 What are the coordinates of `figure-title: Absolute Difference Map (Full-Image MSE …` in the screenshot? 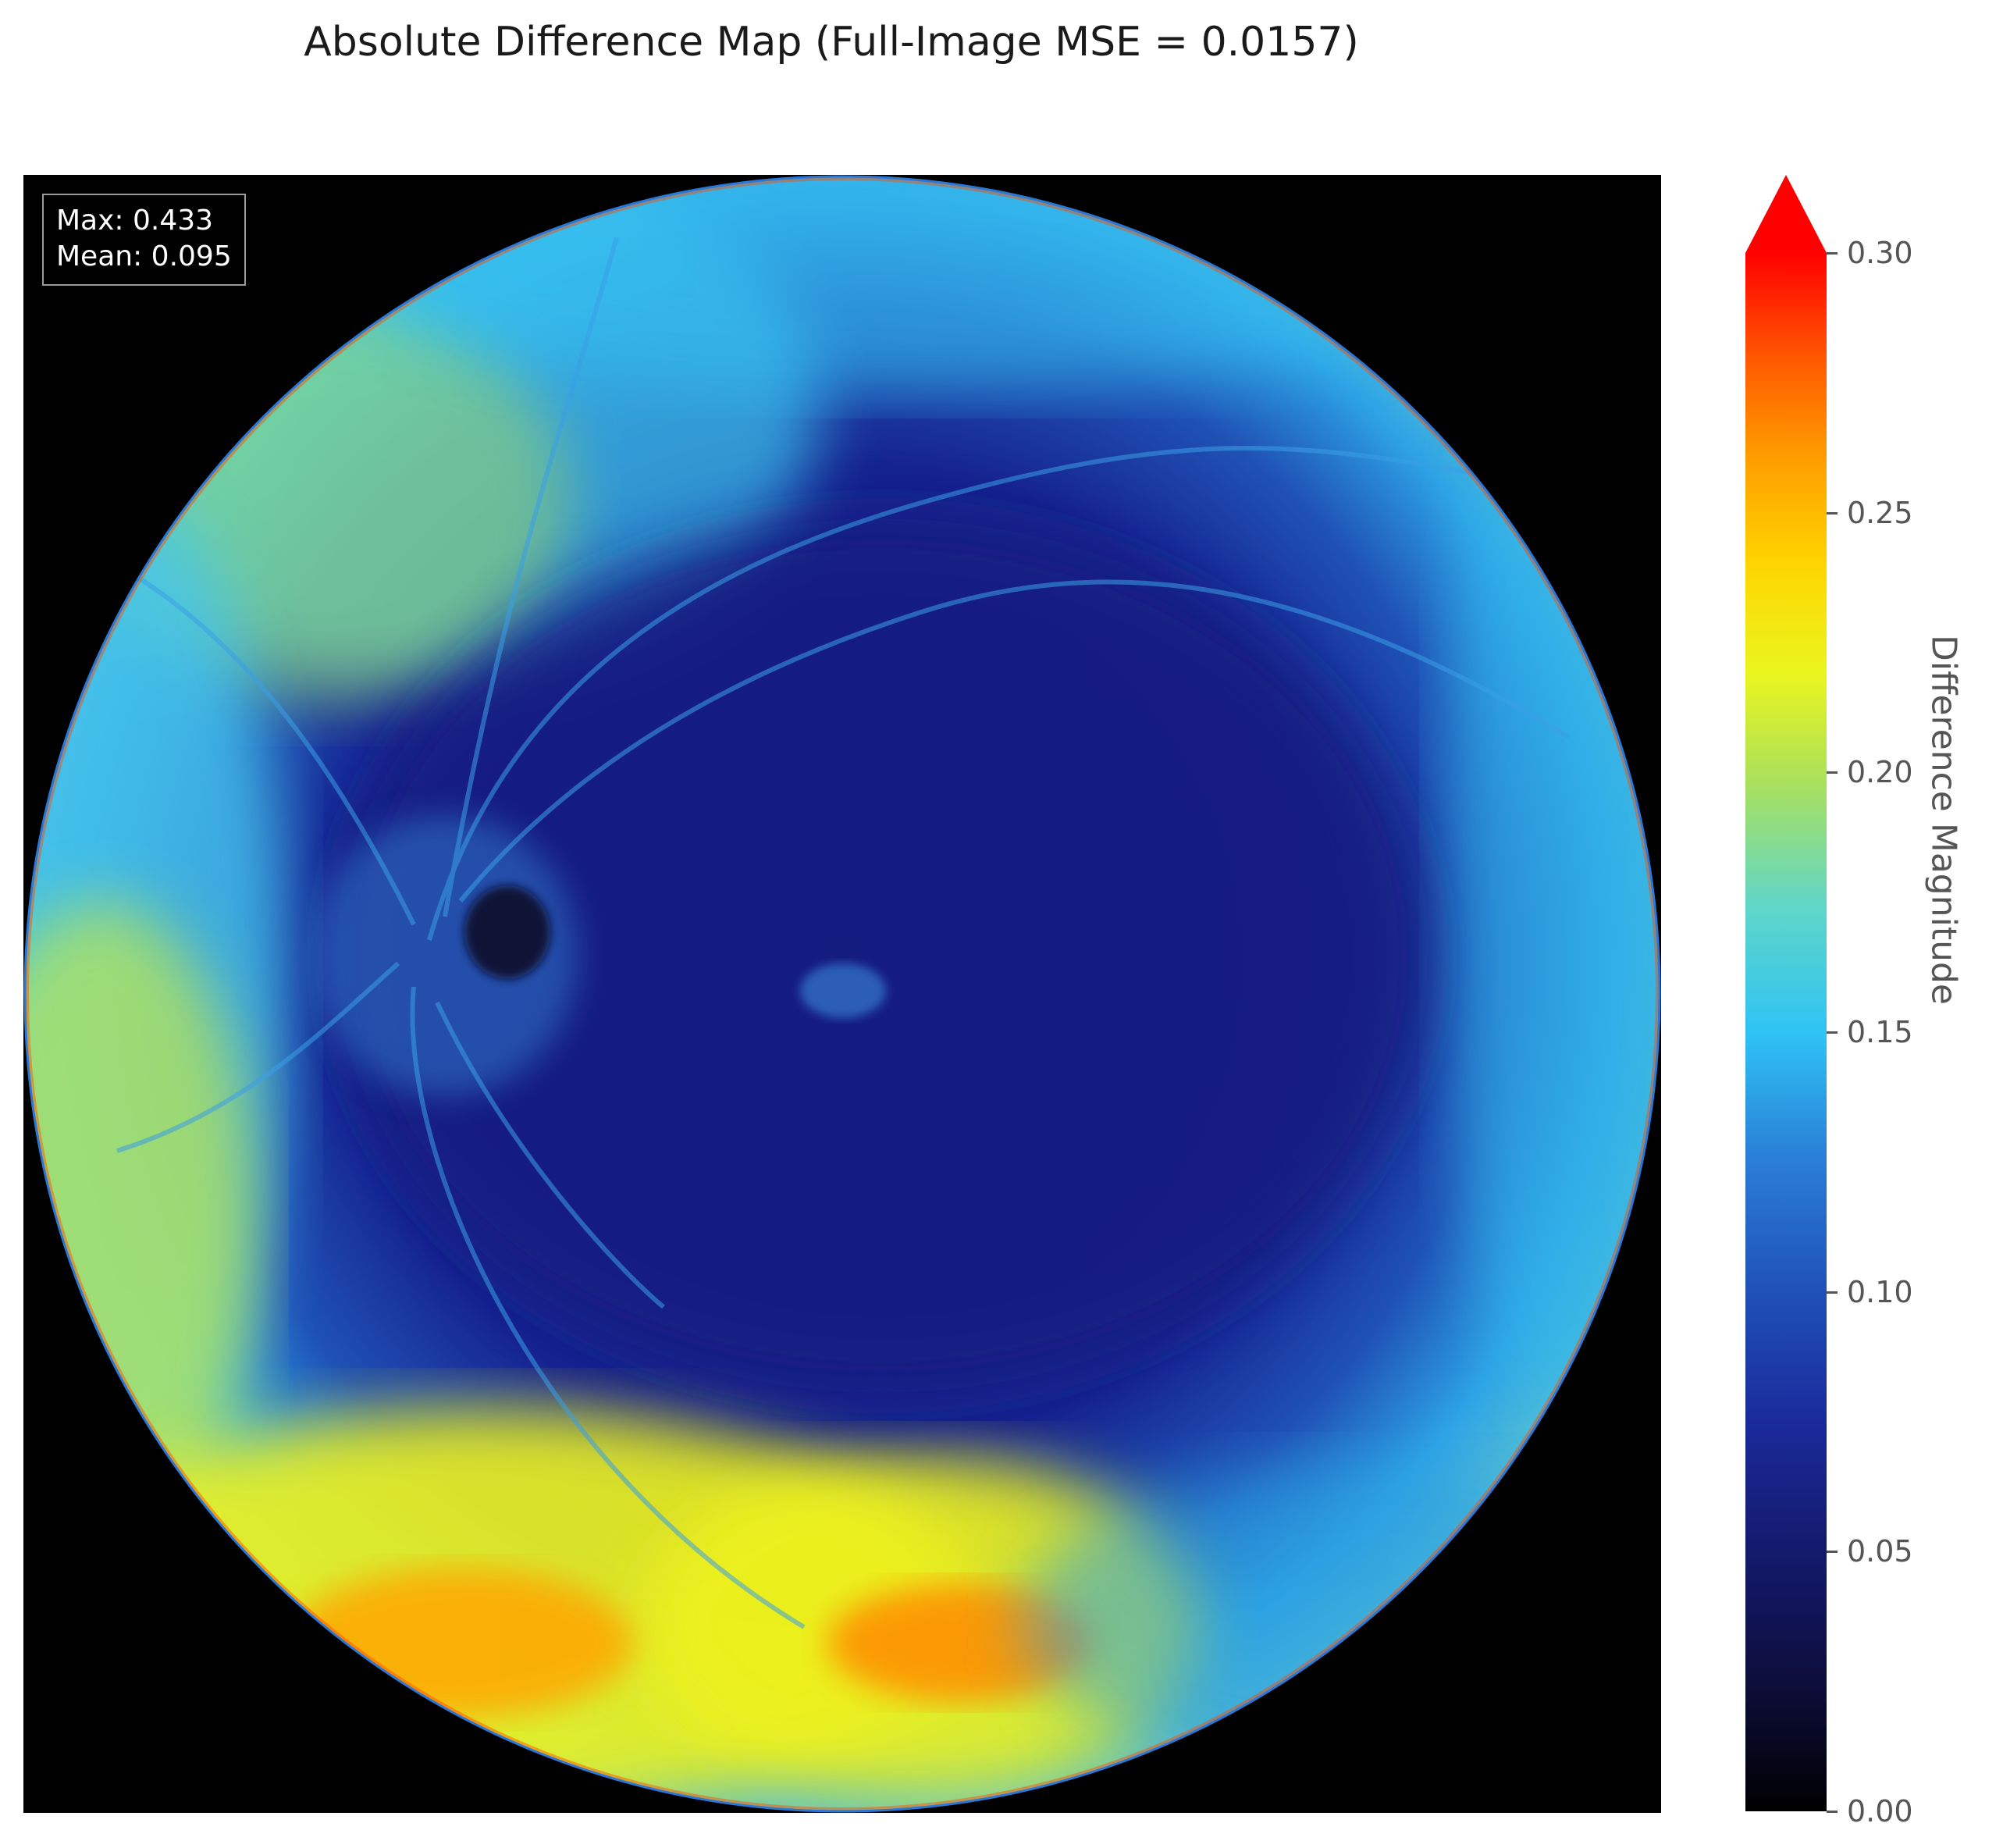 It's located at (831, 43).